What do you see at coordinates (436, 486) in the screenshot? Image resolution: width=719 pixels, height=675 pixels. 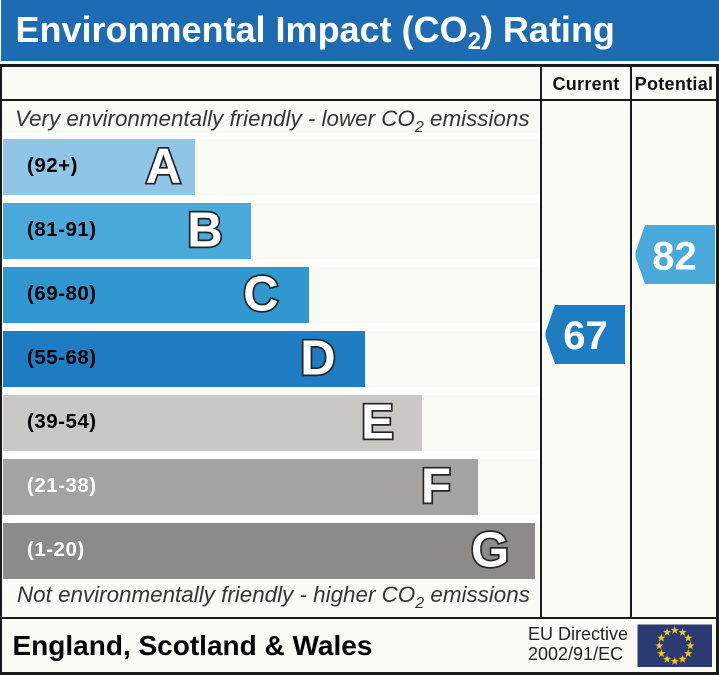 I see `svg-text: F` at bounding box center [436, 486].